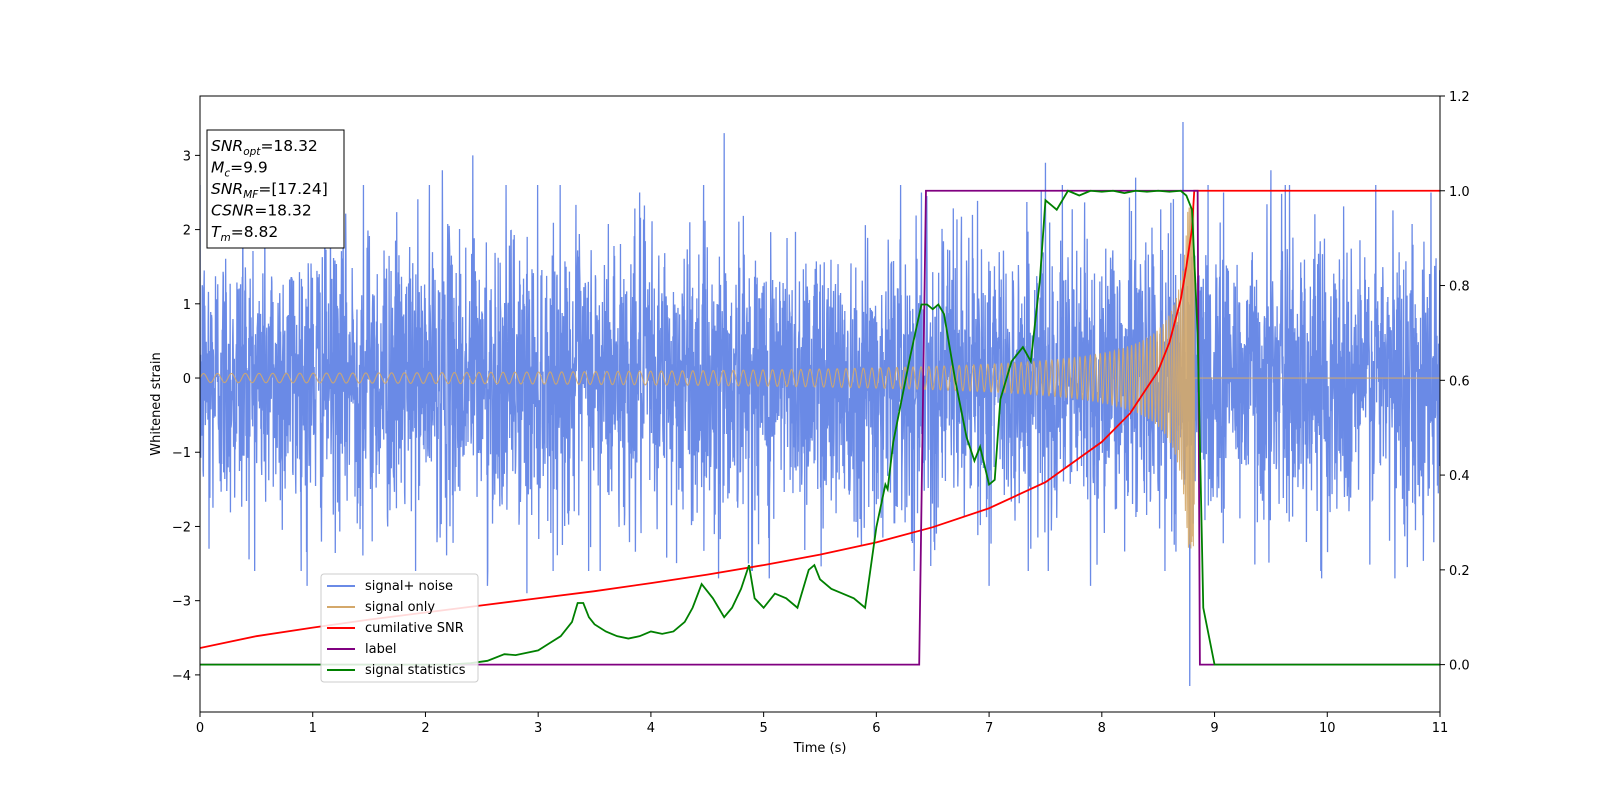 The image size is (1600, 800). I want to click on y-right-tick-label: 0.0, so click(1459, 666).